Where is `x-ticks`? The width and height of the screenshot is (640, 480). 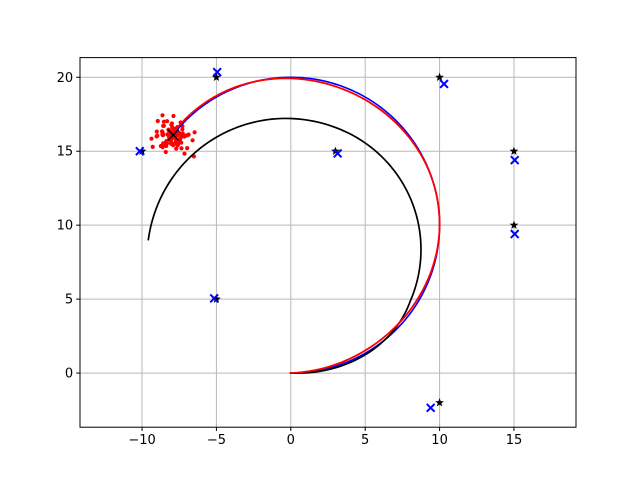
x-ticks is located at coordinates (328, 429).